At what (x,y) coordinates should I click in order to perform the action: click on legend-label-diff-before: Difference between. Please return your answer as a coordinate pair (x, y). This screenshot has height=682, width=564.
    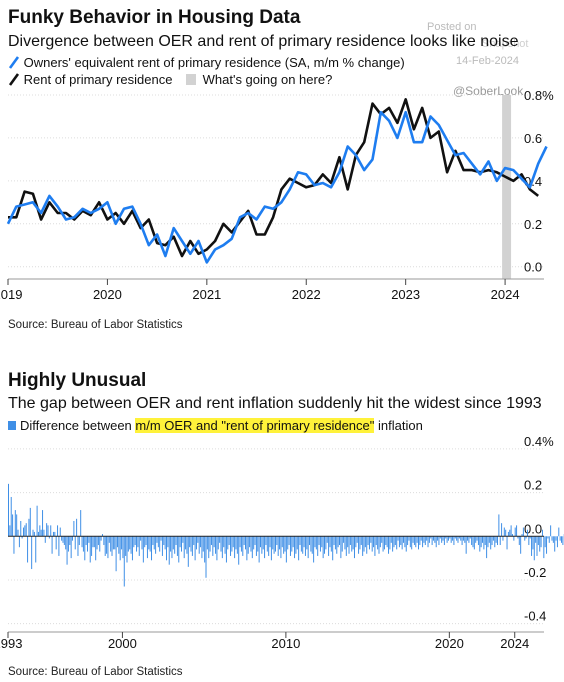
    Looking at the image, I should click on (78, 425).